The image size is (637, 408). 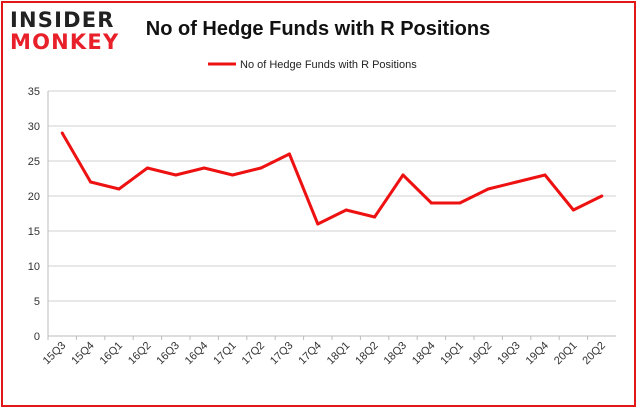 I want to click on x-tick-label: 20Q1, so click(x=566, y=354).